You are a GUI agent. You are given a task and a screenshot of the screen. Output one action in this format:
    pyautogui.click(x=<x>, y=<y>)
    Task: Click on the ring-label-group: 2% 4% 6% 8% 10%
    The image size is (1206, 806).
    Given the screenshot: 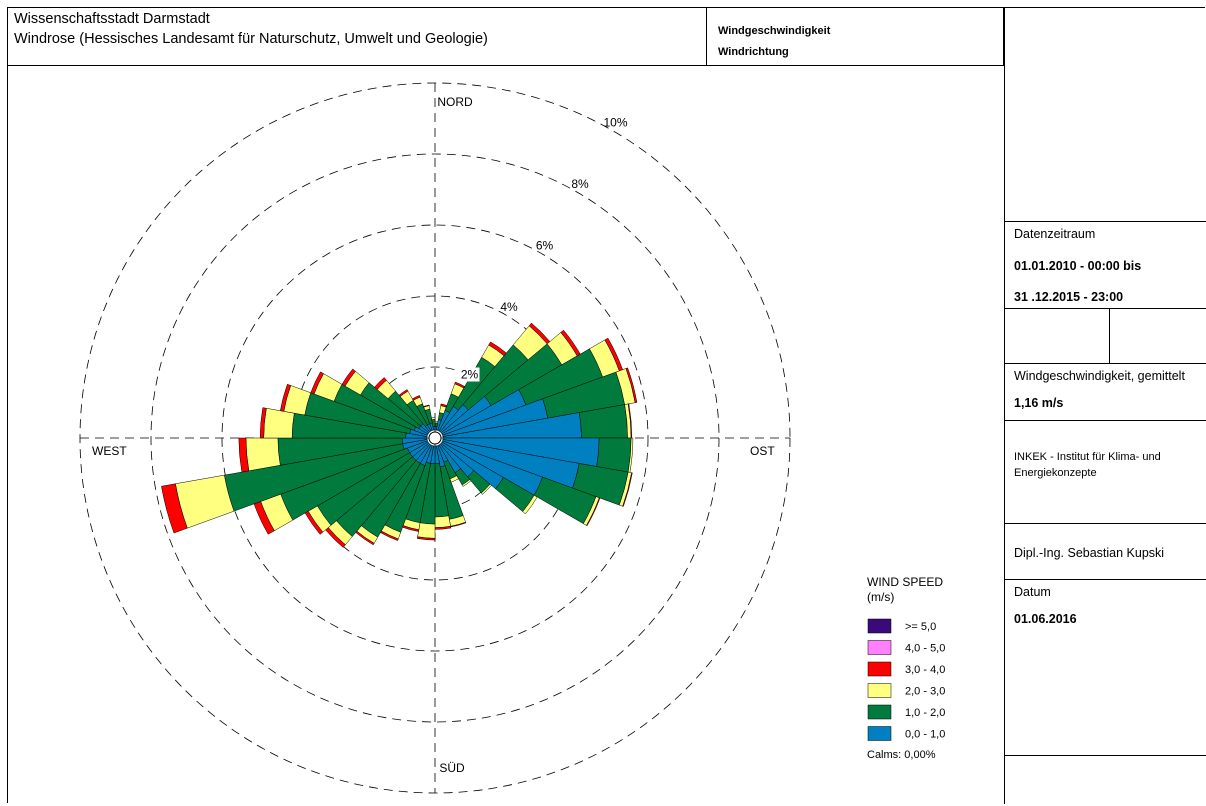 What is the action you would take?
    pyautogui.click(x=543, y=249)
    